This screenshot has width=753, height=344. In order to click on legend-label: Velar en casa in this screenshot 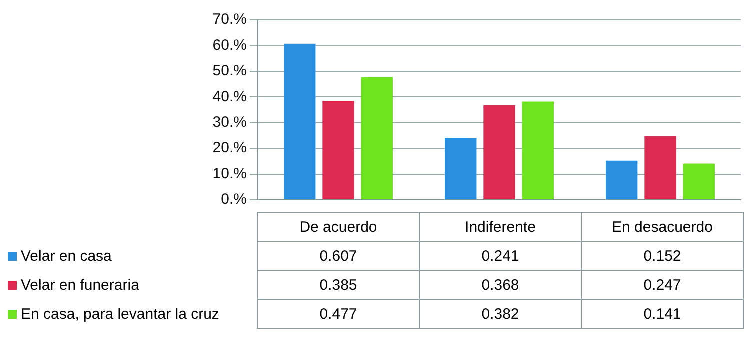, I will do `click(66, 256)`.